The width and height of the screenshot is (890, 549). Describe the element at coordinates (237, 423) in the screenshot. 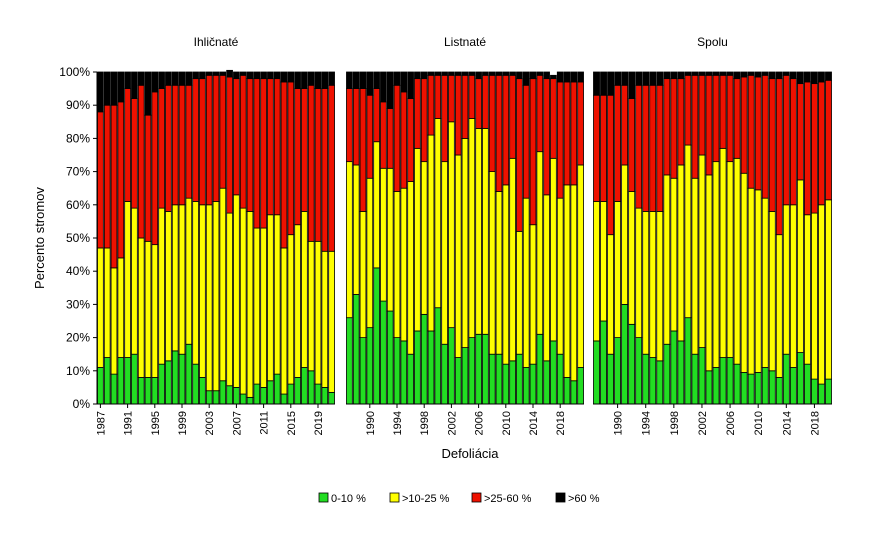

I see `x-tick-label: 2007` at that location.